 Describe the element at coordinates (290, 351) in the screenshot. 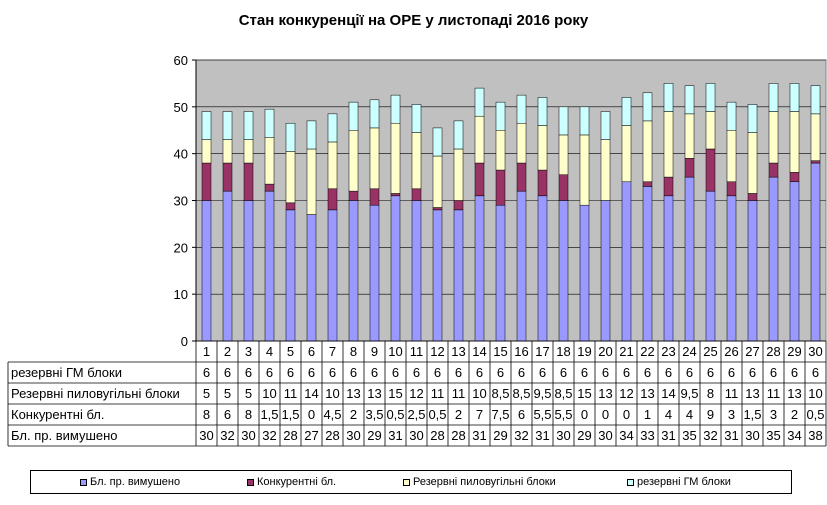

I see `x-tick-label: 5` at that location.